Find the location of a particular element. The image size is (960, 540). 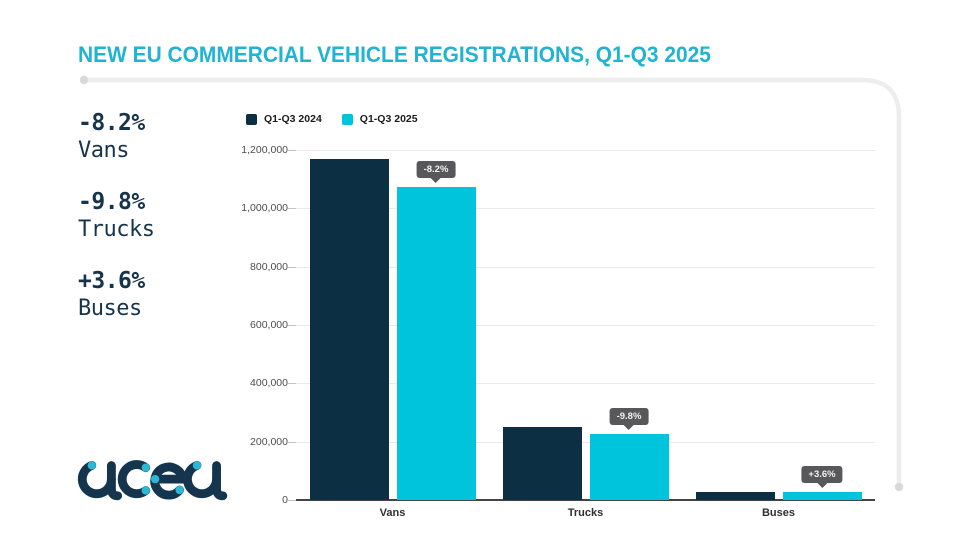

acea-logo is located at coordinates (152, 478).